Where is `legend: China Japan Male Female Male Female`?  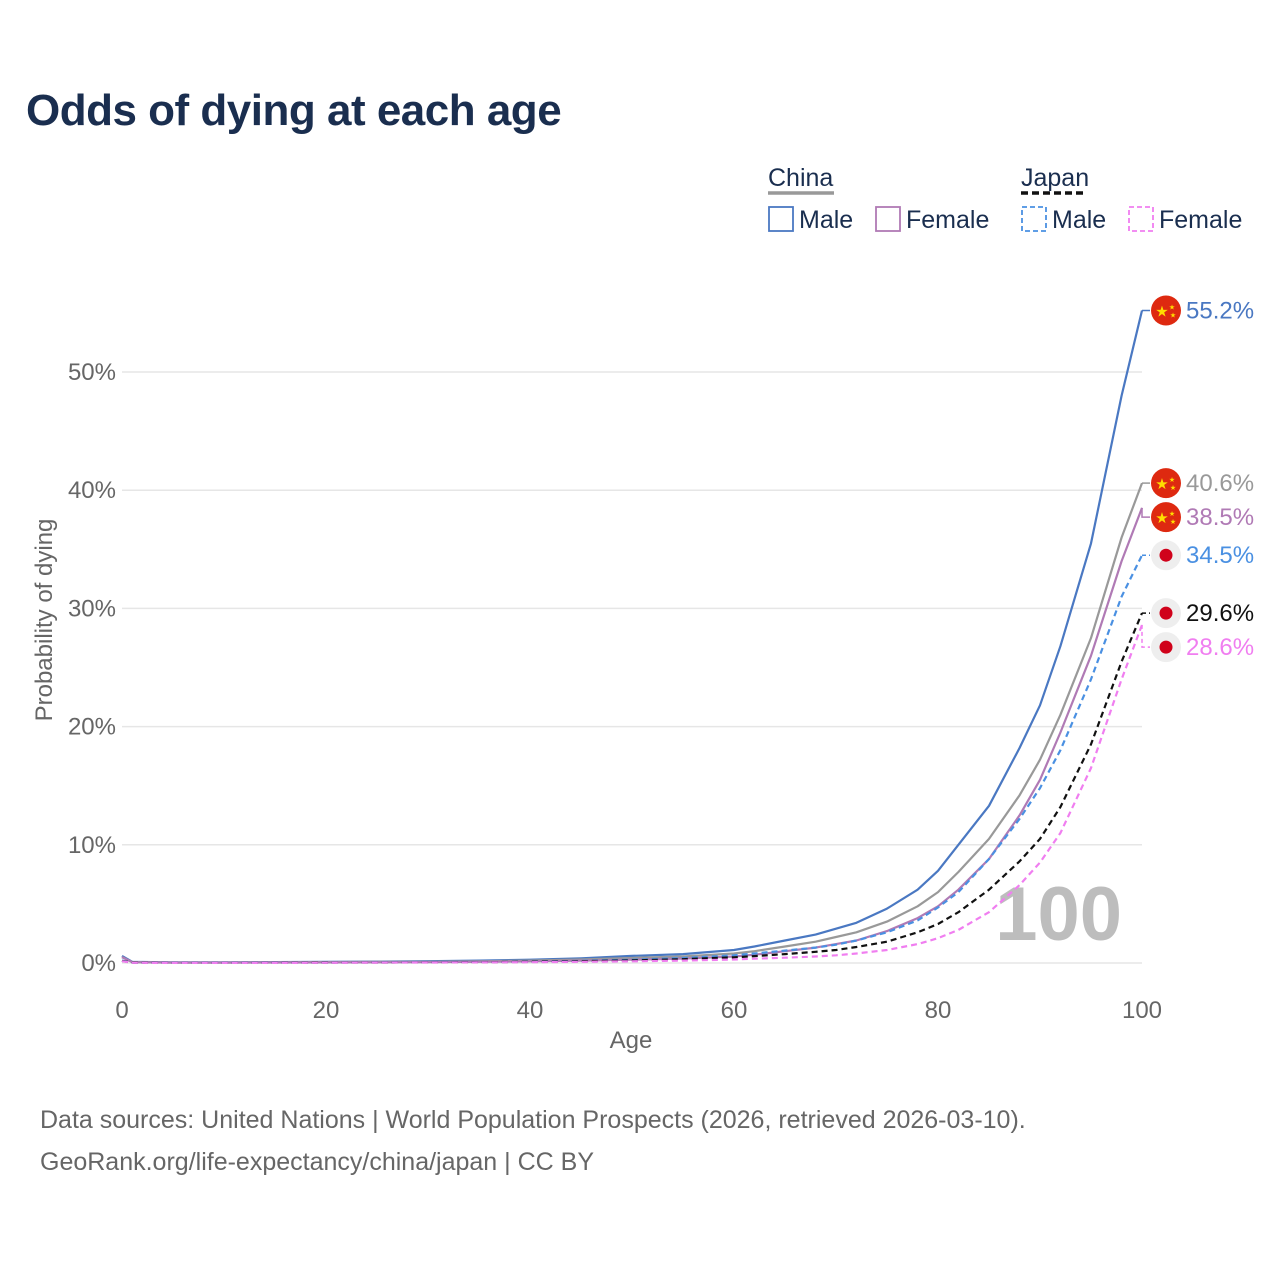
legend: China Japan Male Female Male Female is located at coordinates (1005, 199).